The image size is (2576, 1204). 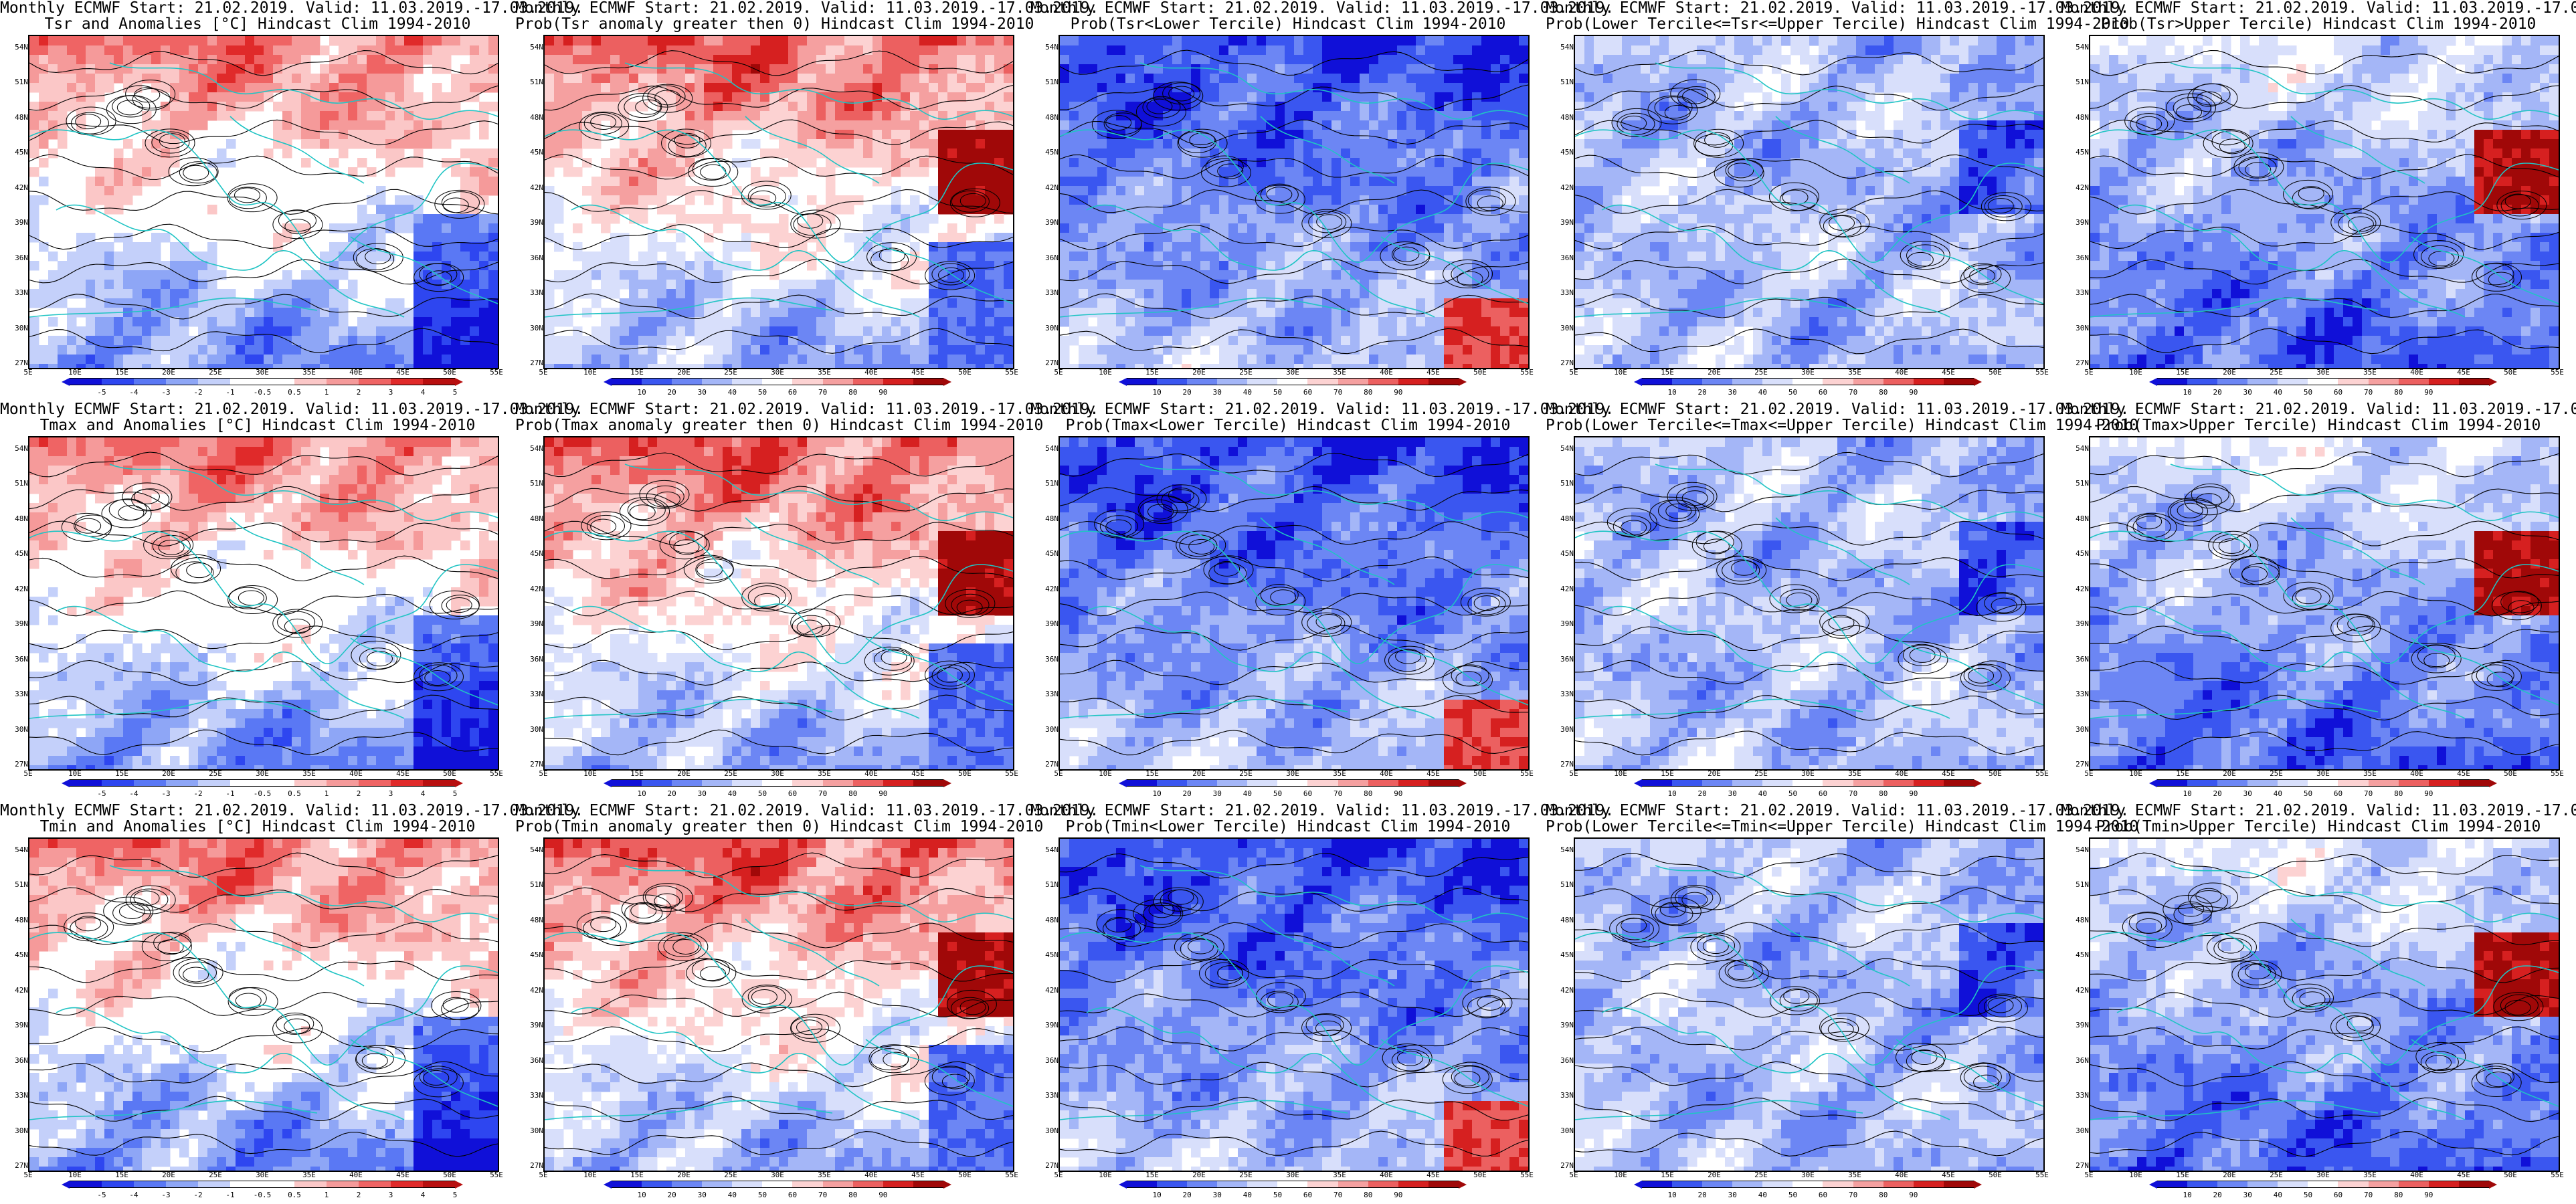 What do you see at coordinates (1433, 773) in the screenshot?
I see `longitude-label: 45E` at bounding box center [1433, 773].